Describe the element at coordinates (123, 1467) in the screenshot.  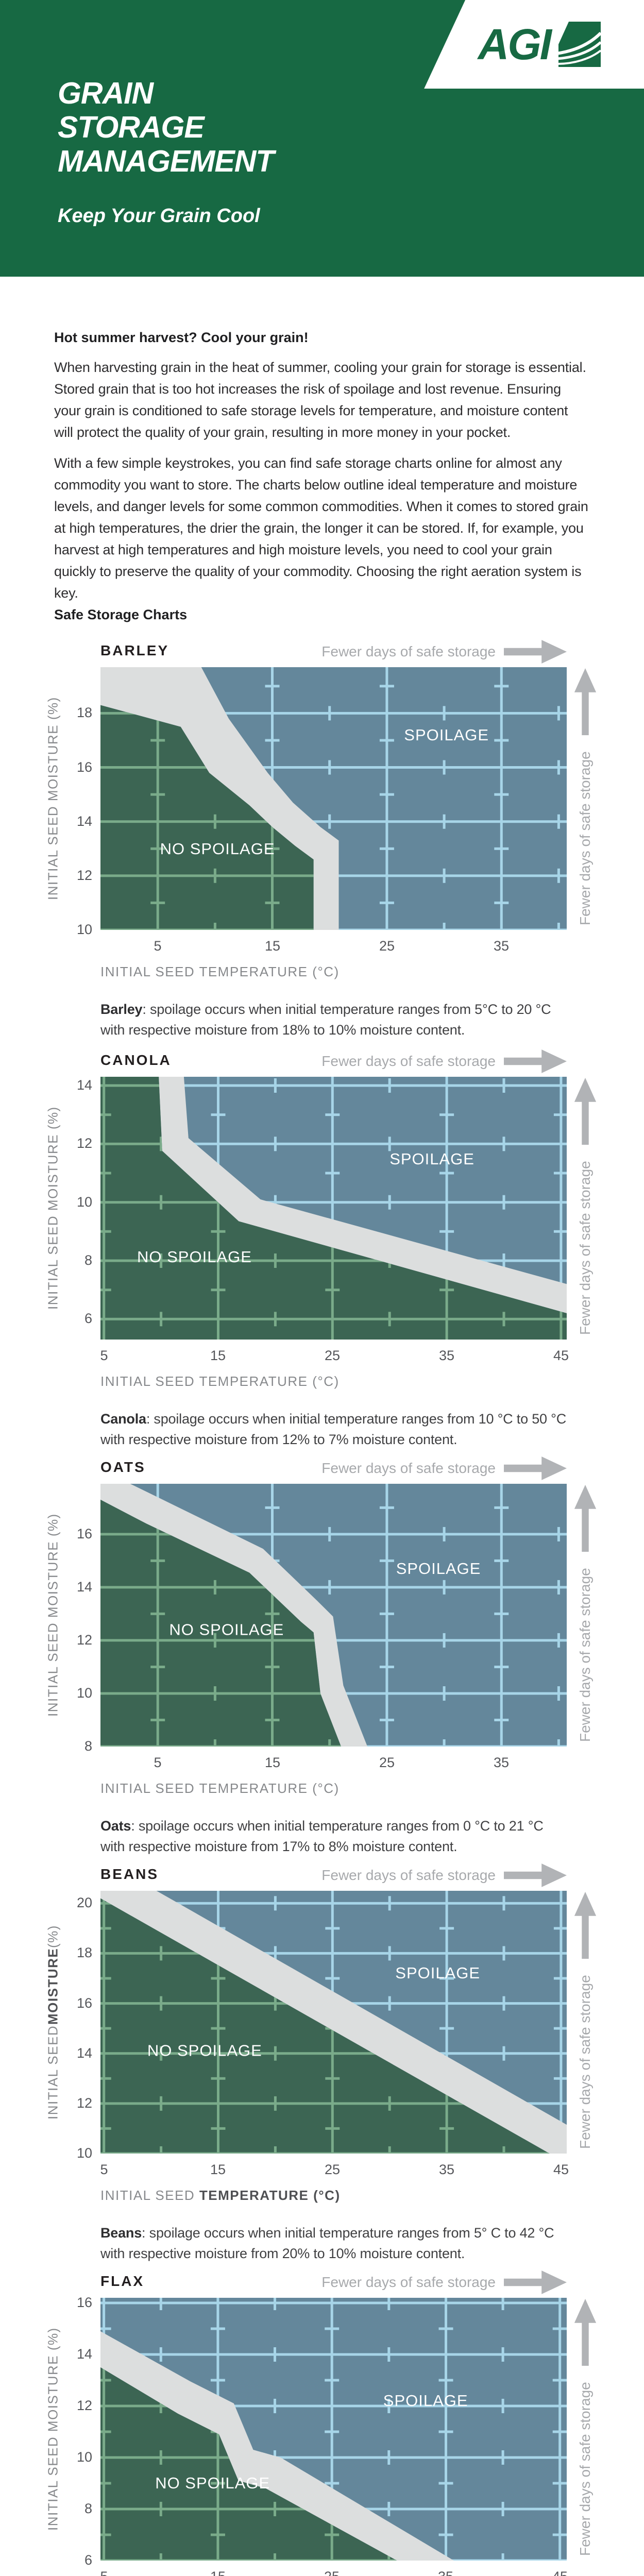
I see `chart-title: OATS` at that location.